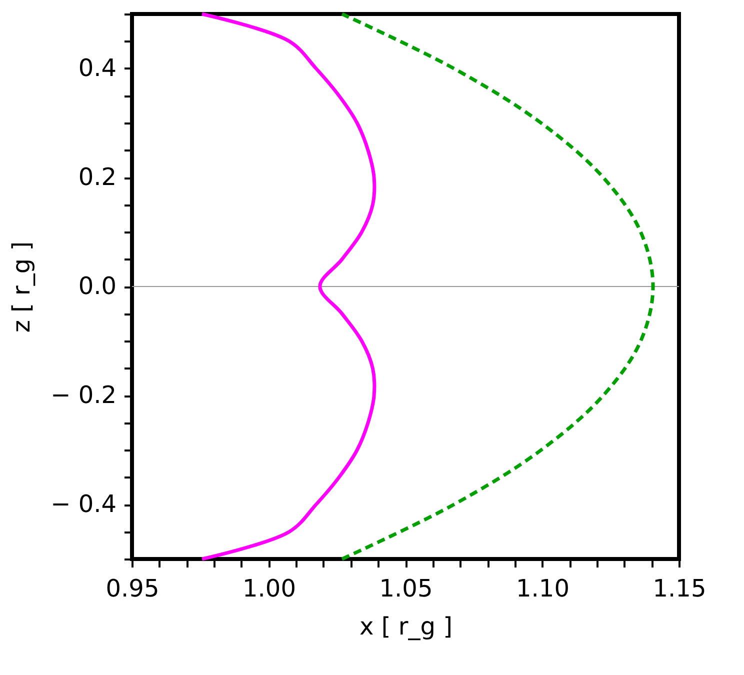 The width and height of the screenshot is (744, 675). Describe the element at coordinates (97, 286) in the screenshot. I see `y-tick-label: 0.0` at that location.